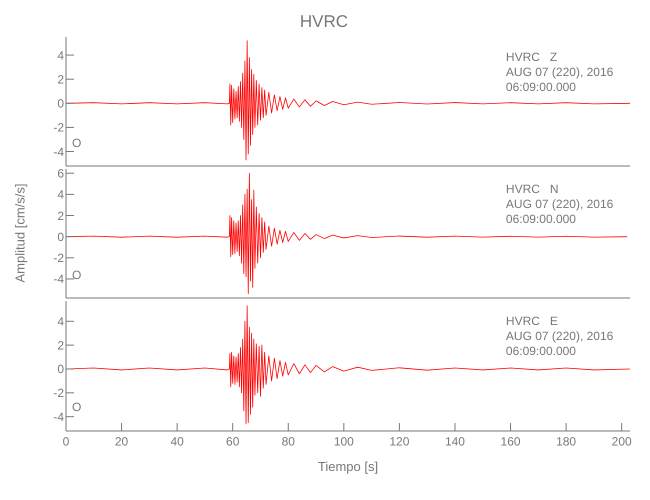 The width and height of the screenshot is (650, 500). What do you see at coordinates (344, 441) in the screenshot?
I see `x-tick-label: 100` at bounding box center [344, 441].